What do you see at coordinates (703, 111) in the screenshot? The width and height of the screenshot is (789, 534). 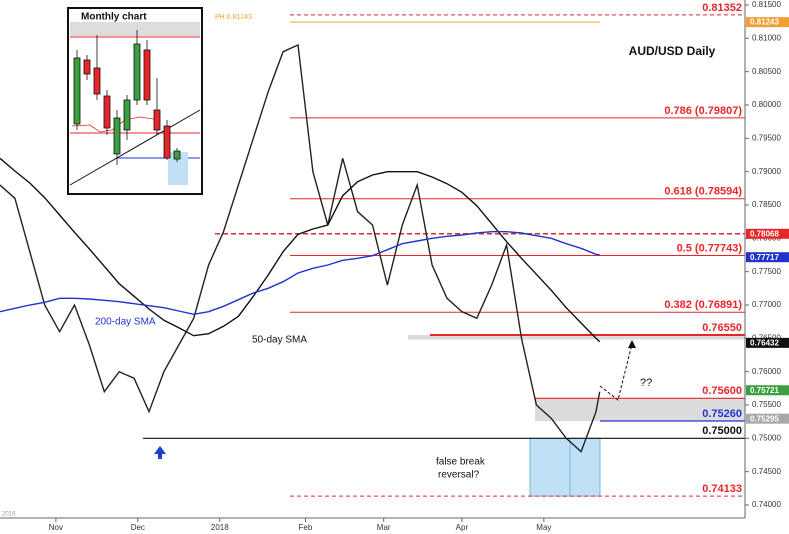 I see `level-label: 0.786 (0.79807)` at bounding box center [703, 111].